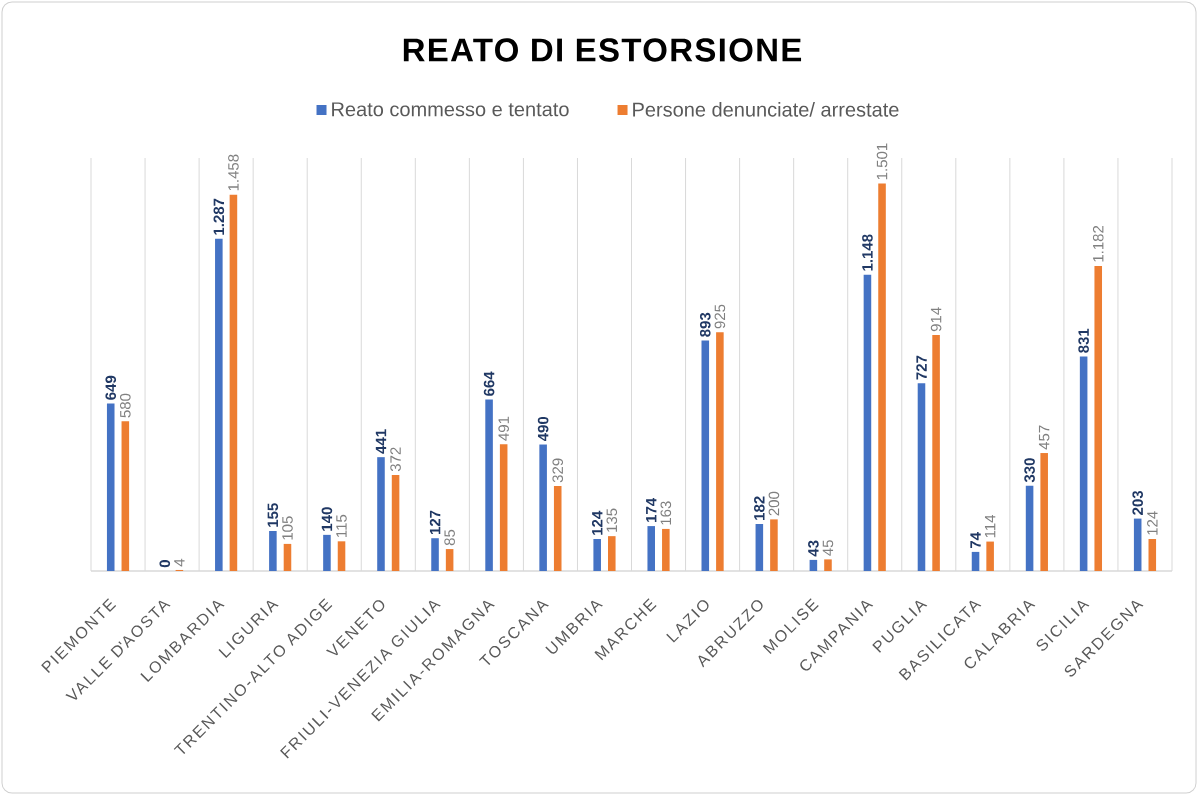 Image resolution: width=1198 pixels, height=795 pixels. I want to click on data-label: 114, so click(990, 526).